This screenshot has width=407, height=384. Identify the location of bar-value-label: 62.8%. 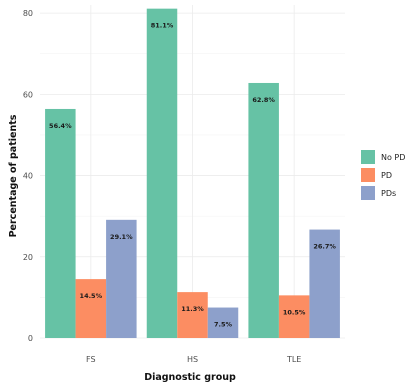
(263, 100).